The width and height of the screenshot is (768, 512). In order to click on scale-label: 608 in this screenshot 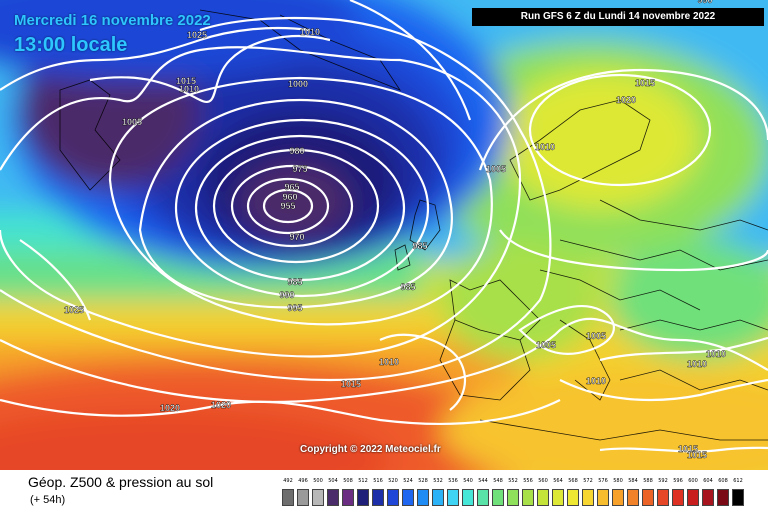, I will do `click(723, 481)`.